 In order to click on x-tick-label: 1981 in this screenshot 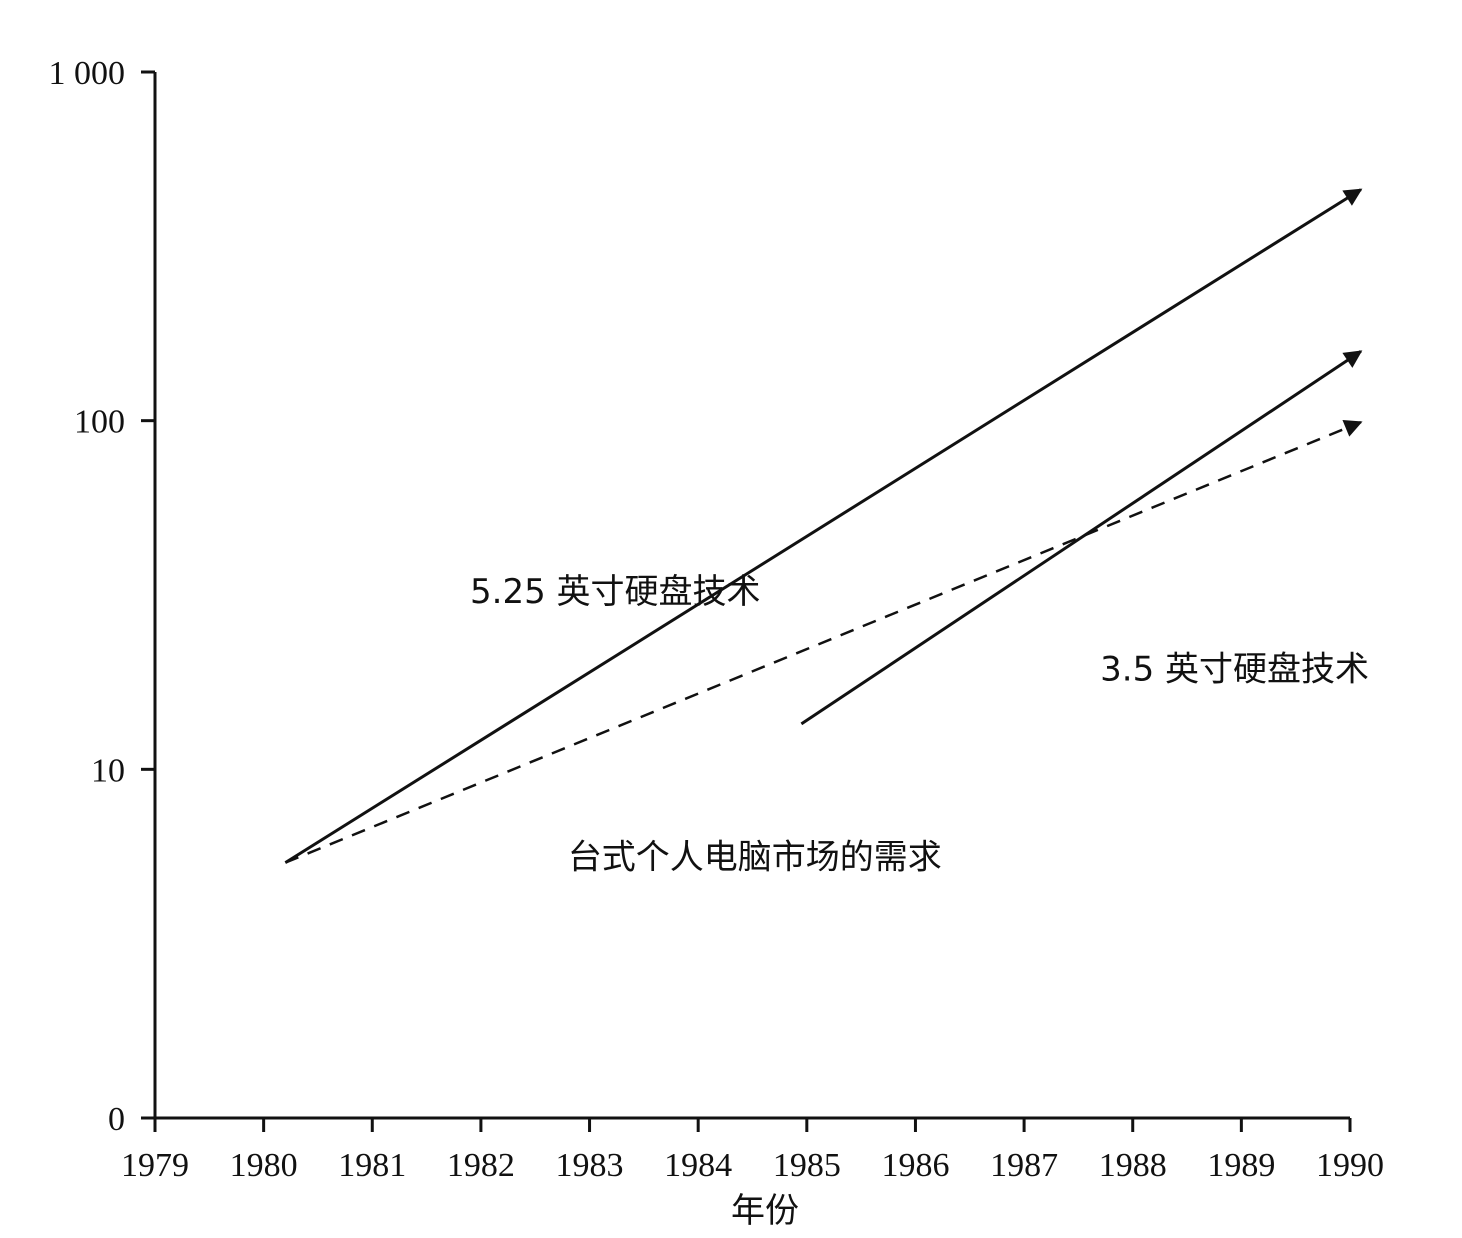, I will do `click(372, 1165)`.